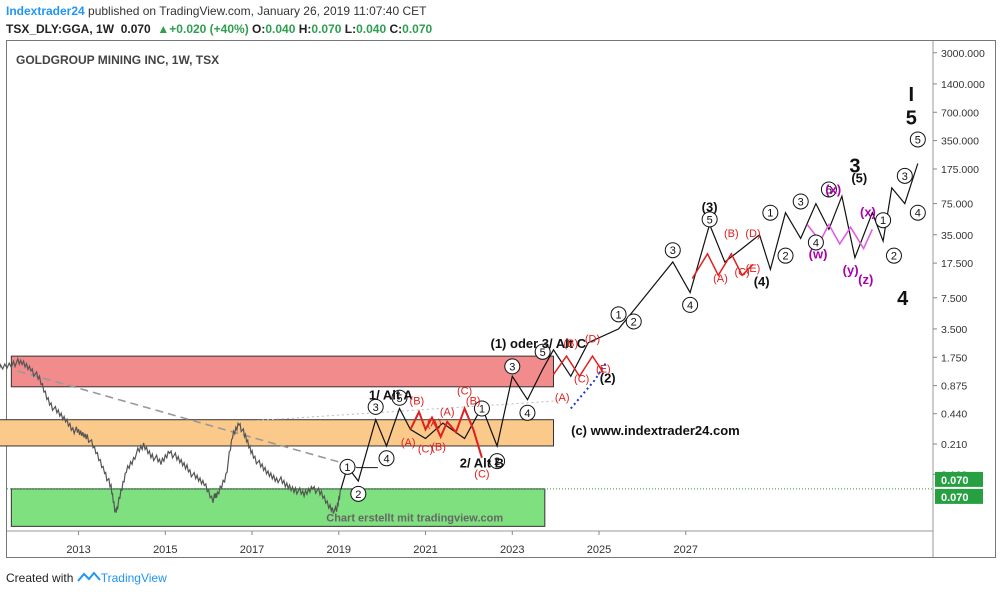 The width and height of the screenshot is (1005, 596). I want to click on elliott-wave-alt-red-line, so click(446, 431).